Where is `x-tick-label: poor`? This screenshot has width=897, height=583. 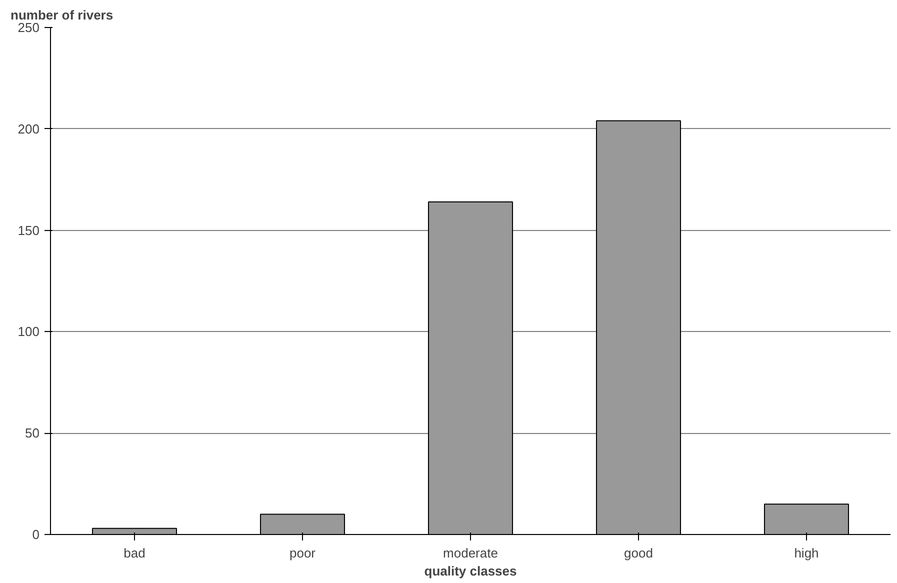 x-tick-label: poor is located at coordinates (302, 553).